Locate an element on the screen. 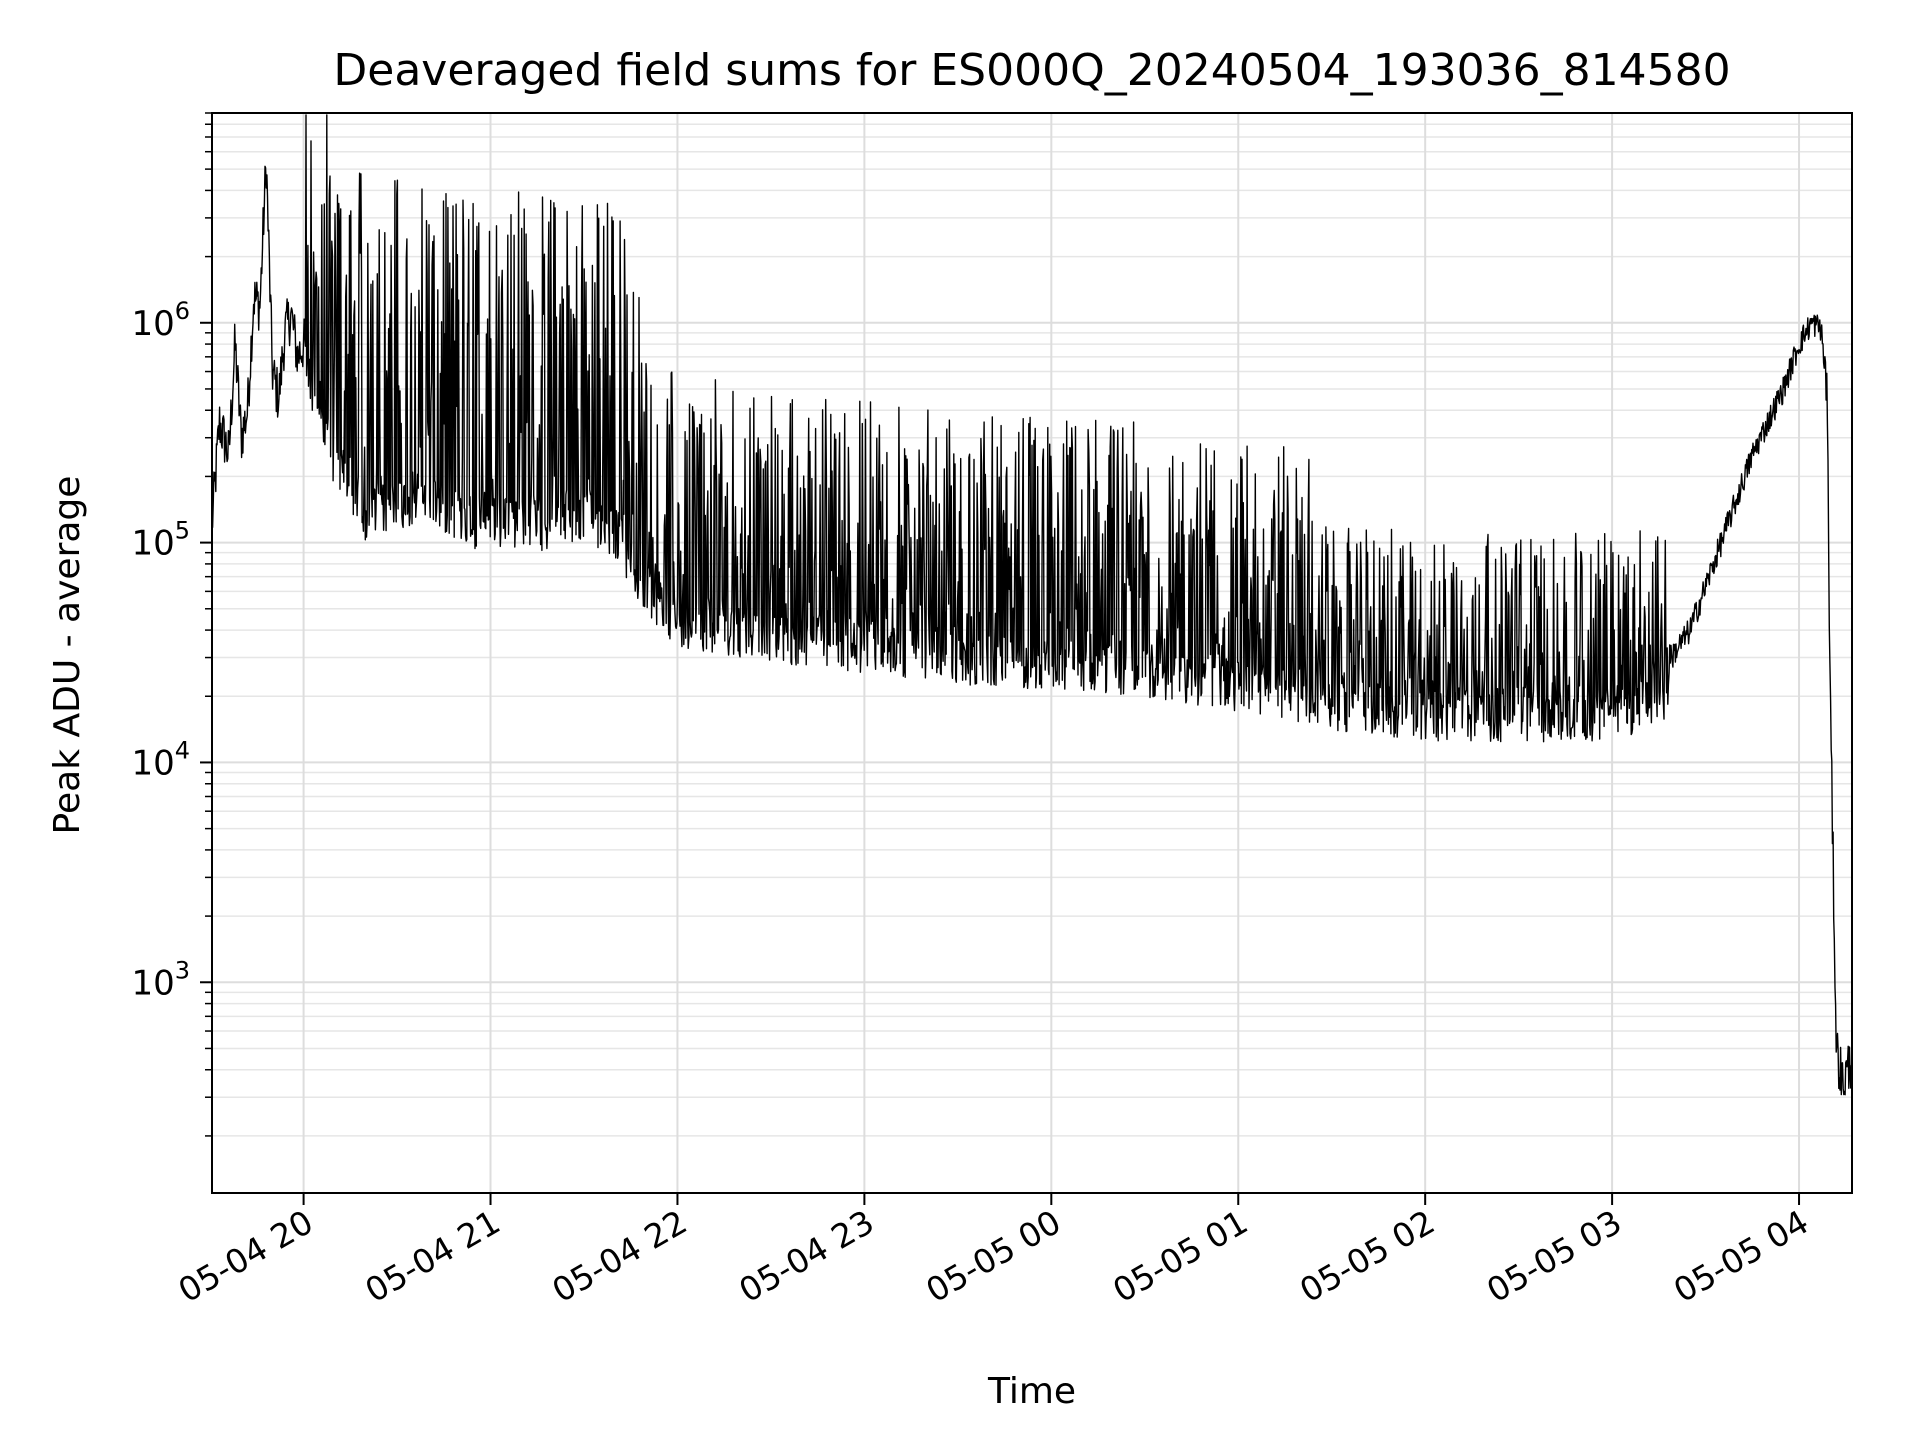 The image size is (1920, 1440). x-axis-label: Time is located at coordinates (1031, 1391).